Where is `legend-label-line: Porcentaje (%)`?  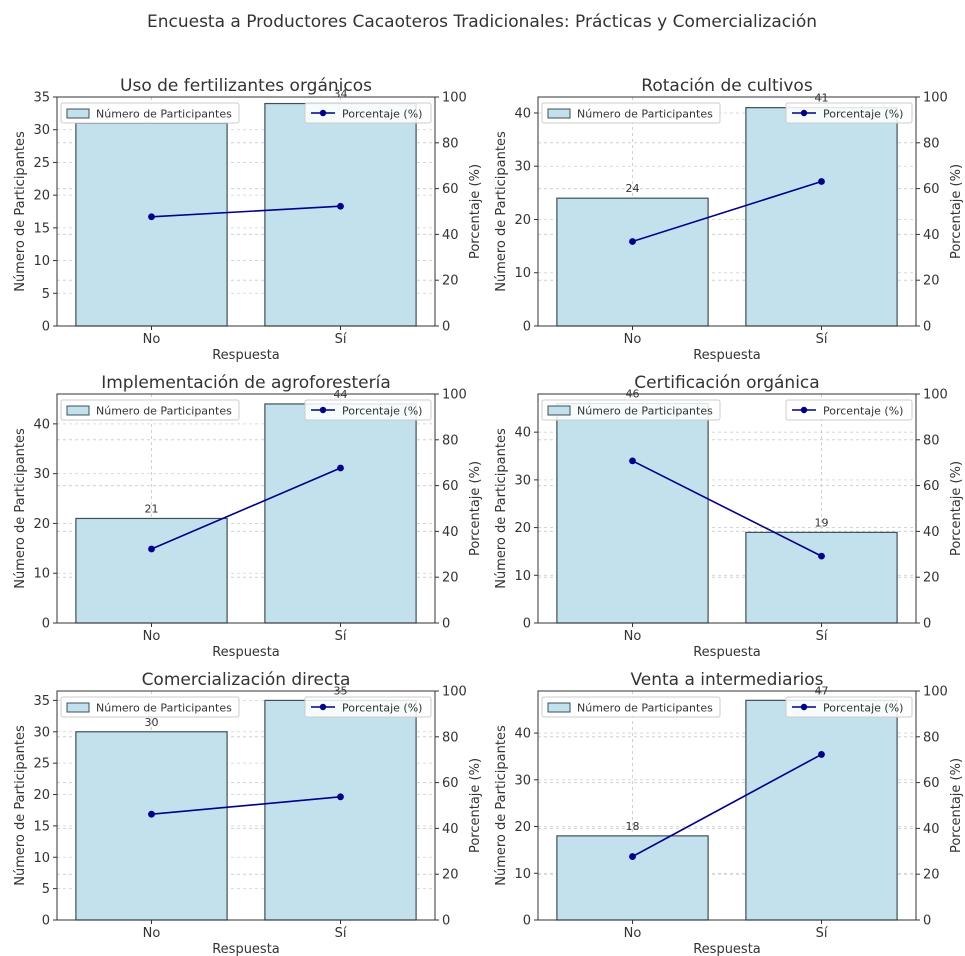
legend-label-line: Porcentaje (%) is located at coordinates (863, 411).